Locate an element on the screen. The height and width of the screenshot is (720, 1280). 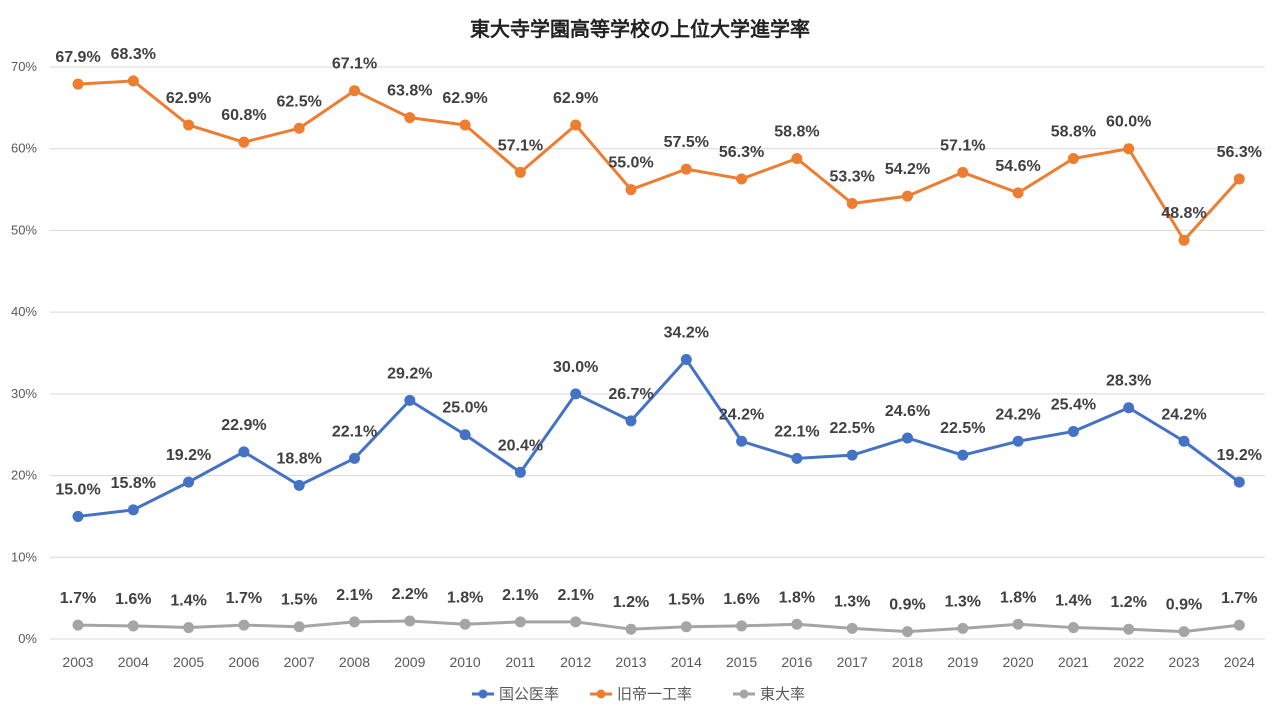
data-label: 60.8% is located at coordinates (243, 115).